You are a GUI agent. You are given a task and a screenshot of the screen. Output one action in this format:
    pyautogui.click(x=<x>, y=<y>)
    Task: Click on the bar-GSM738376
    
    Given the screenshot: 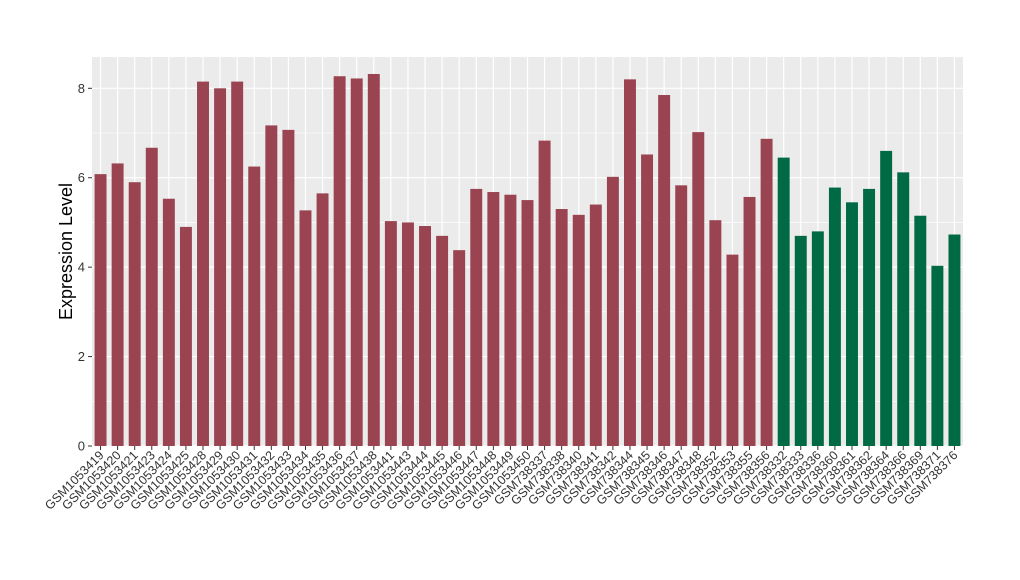 What is the action you would take?
    pyautogui.click(x=954, y=340)
    